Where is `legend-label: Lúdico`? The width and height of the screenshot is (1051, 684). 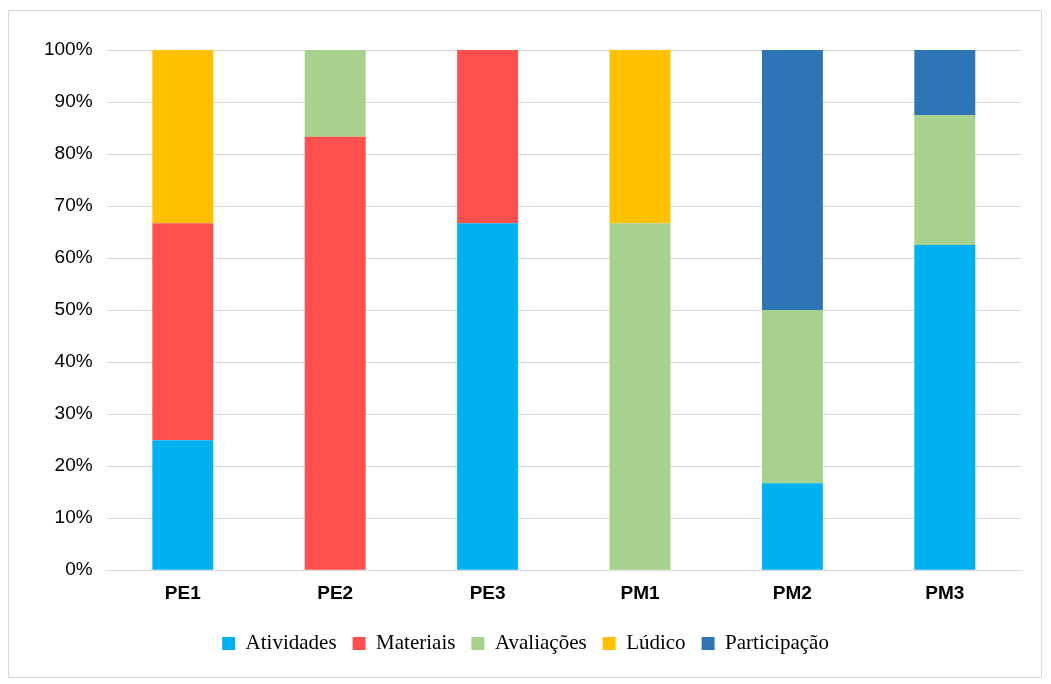 legend-label: Lúdico is located at coordinates (656, 642).